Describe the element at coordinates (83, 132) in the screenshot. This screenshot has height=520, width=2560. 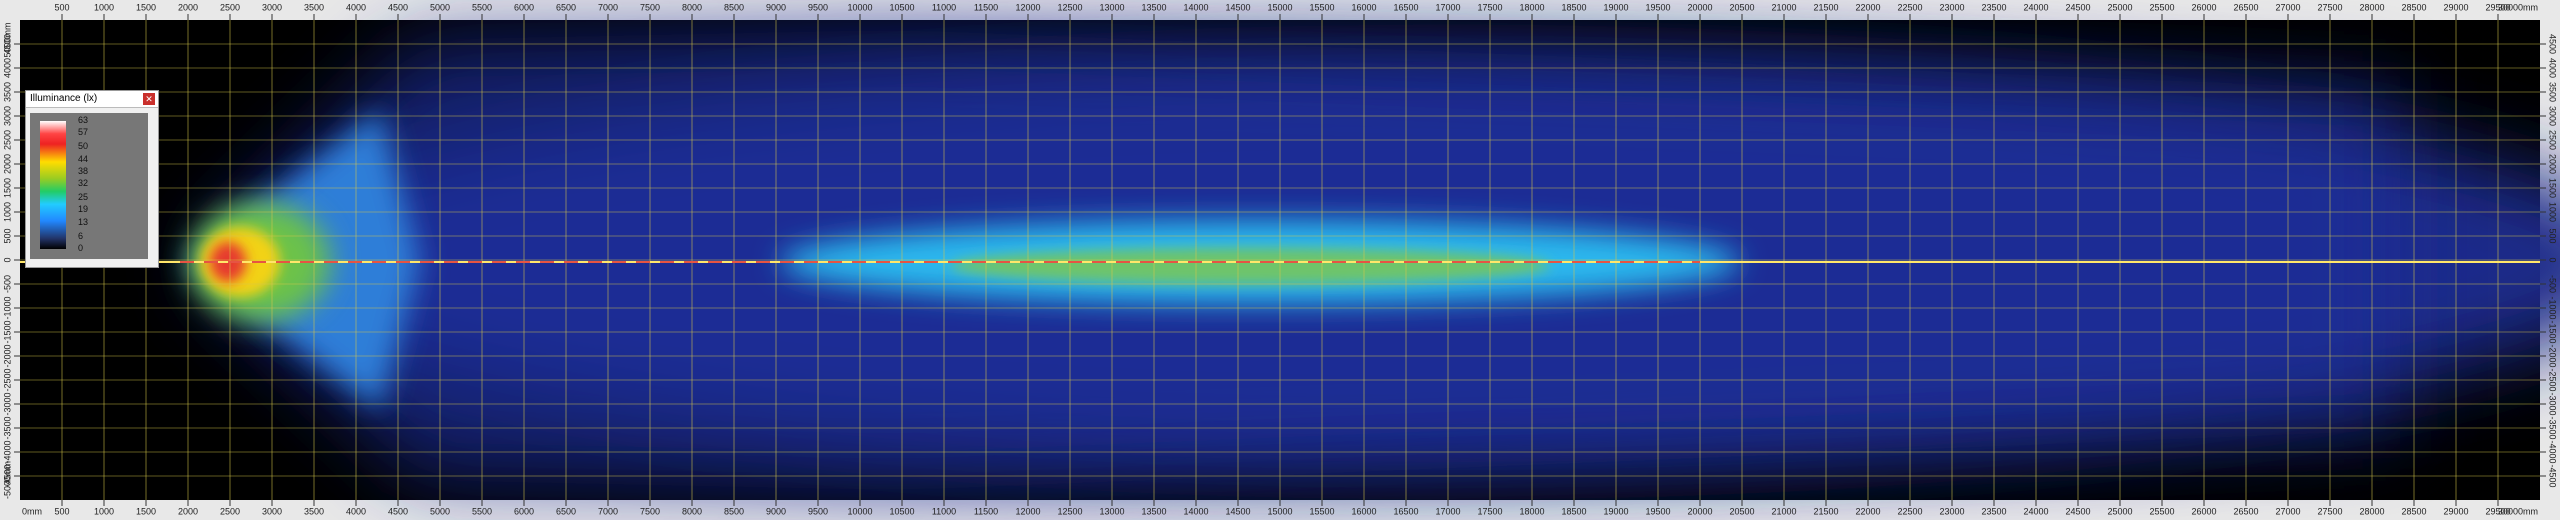
I see `legend-level: 57` at that location.